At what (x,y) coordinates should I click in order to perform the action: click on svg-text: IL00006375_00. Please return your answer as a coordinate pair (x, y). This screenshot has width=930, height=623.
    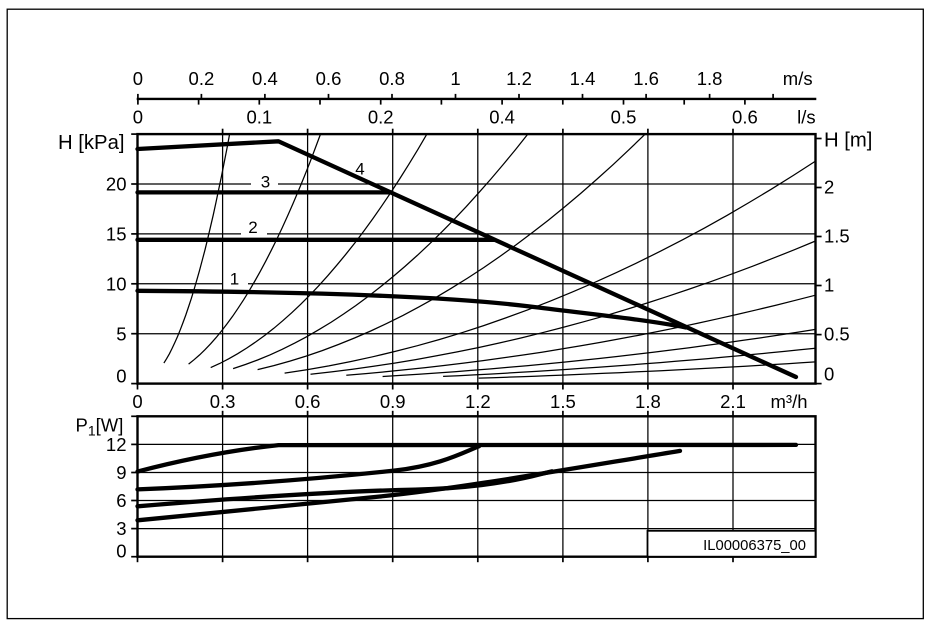
    Looking at the image, I should click on (754, 546).